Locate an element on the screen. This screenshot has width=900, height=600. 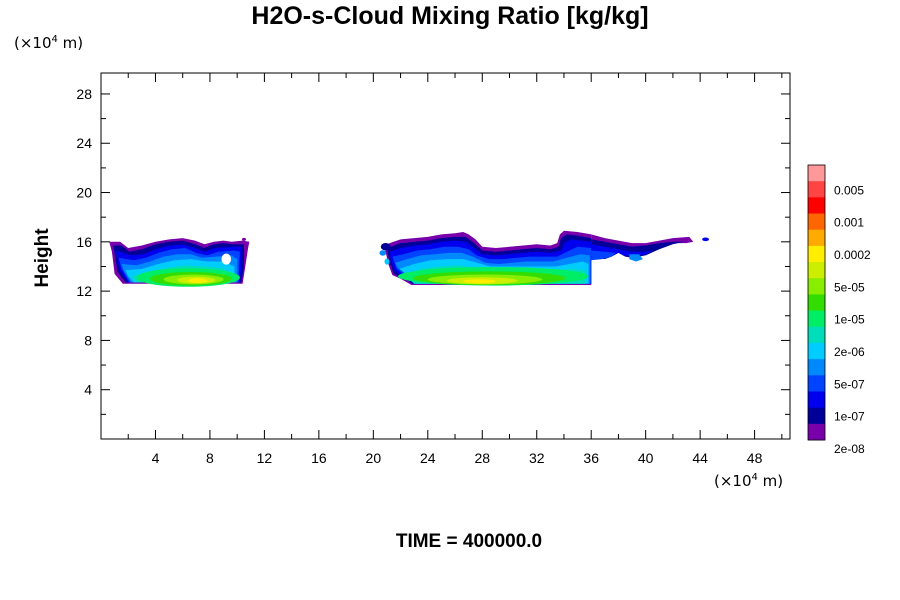
cloud-c-pocket is located at coordinates (636, 258).